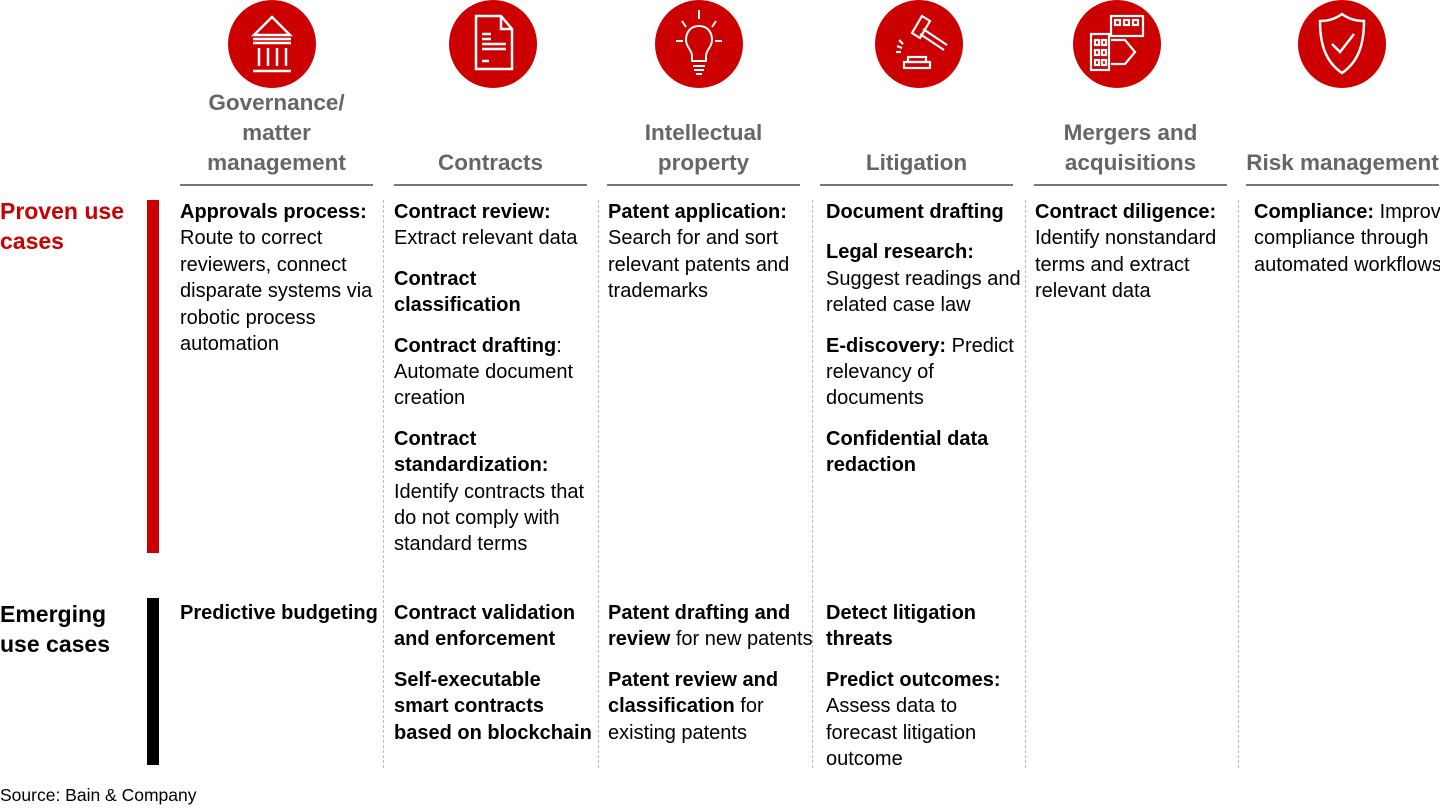 The width and height of the screenshot is (1440, 810). I want to click on shield-check-icon, so click(1342, 44).